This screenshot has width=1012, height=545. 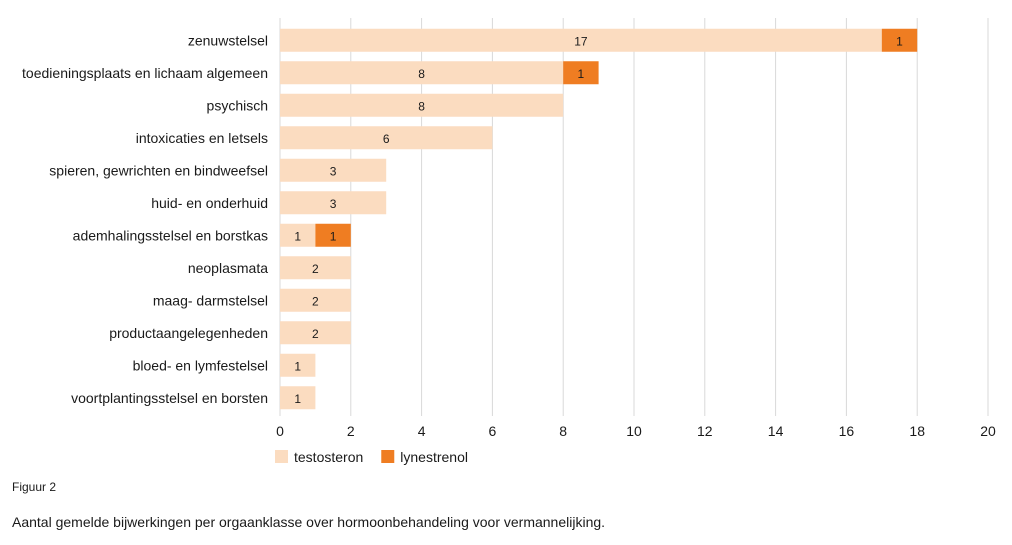 I want to click on category-label: intoxicaties en letsels, so click(x=202, y=138).